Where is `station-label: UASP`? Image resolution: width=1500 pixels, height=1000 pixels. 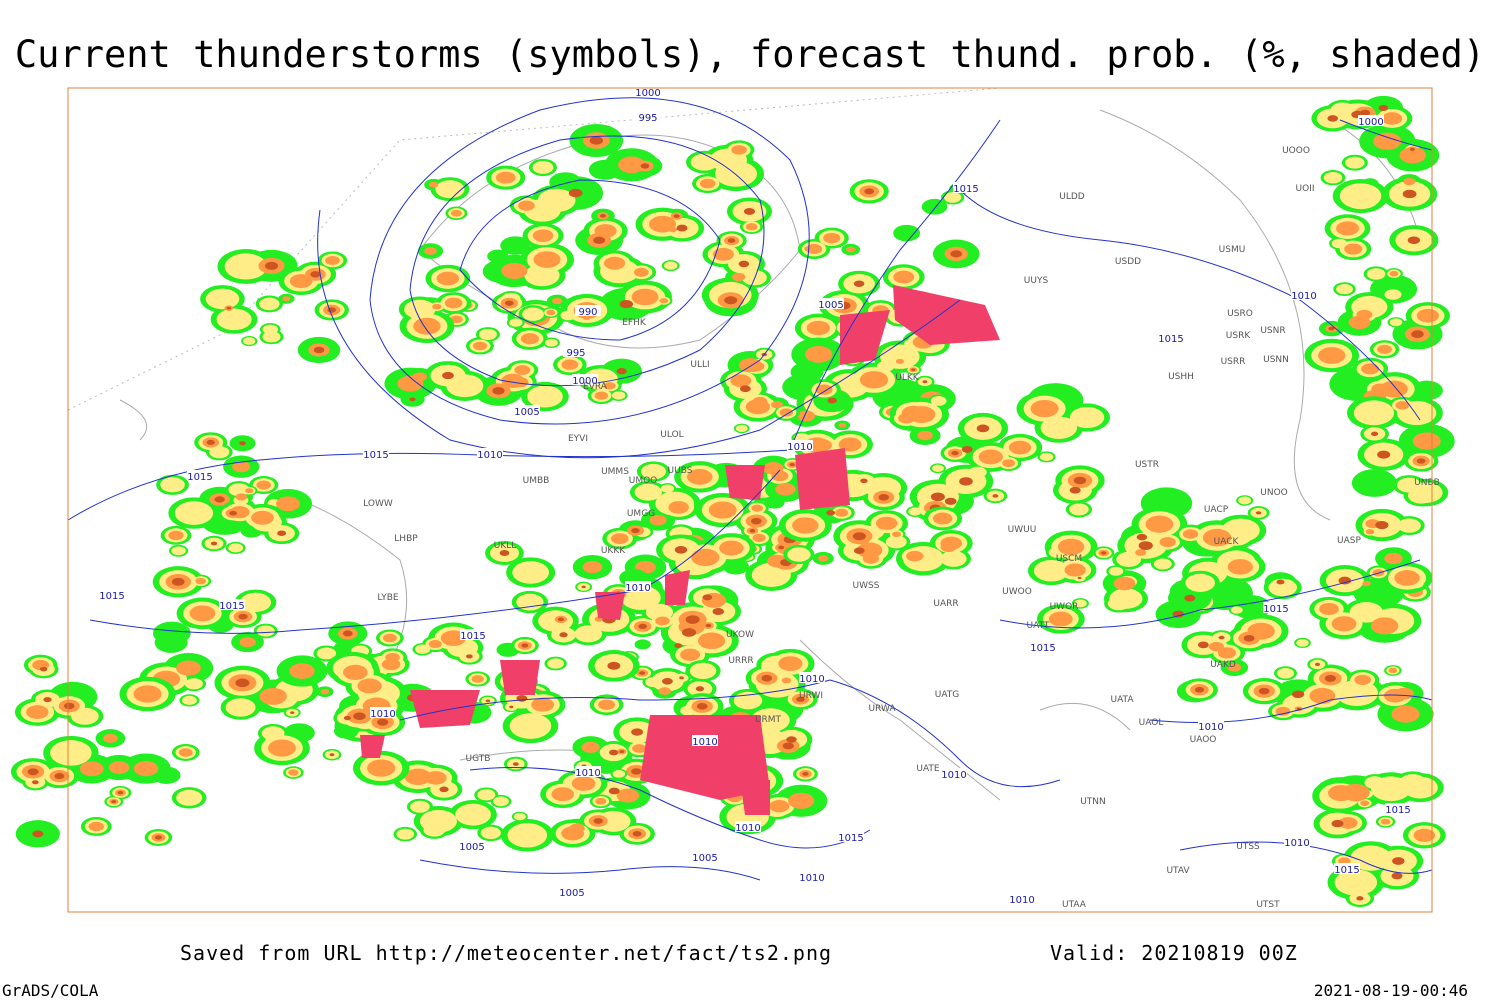
station-label: UASP is located at coordinates (1349, 541).